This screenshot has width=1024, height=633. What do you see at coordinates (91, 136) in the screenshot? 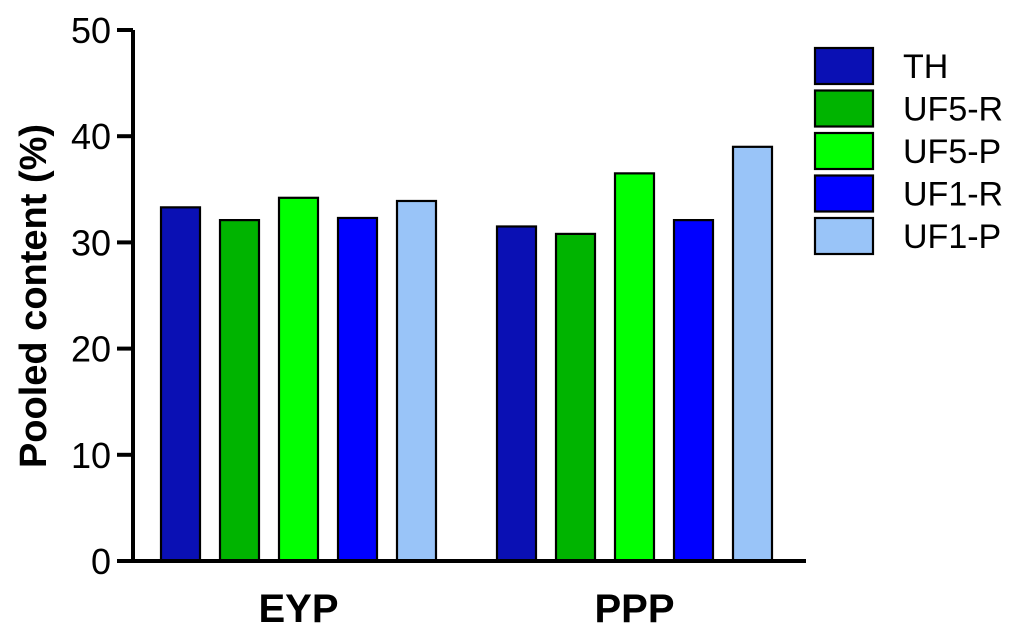
I see `y-tick-label-40: 40` at bounding box center [91, 136].